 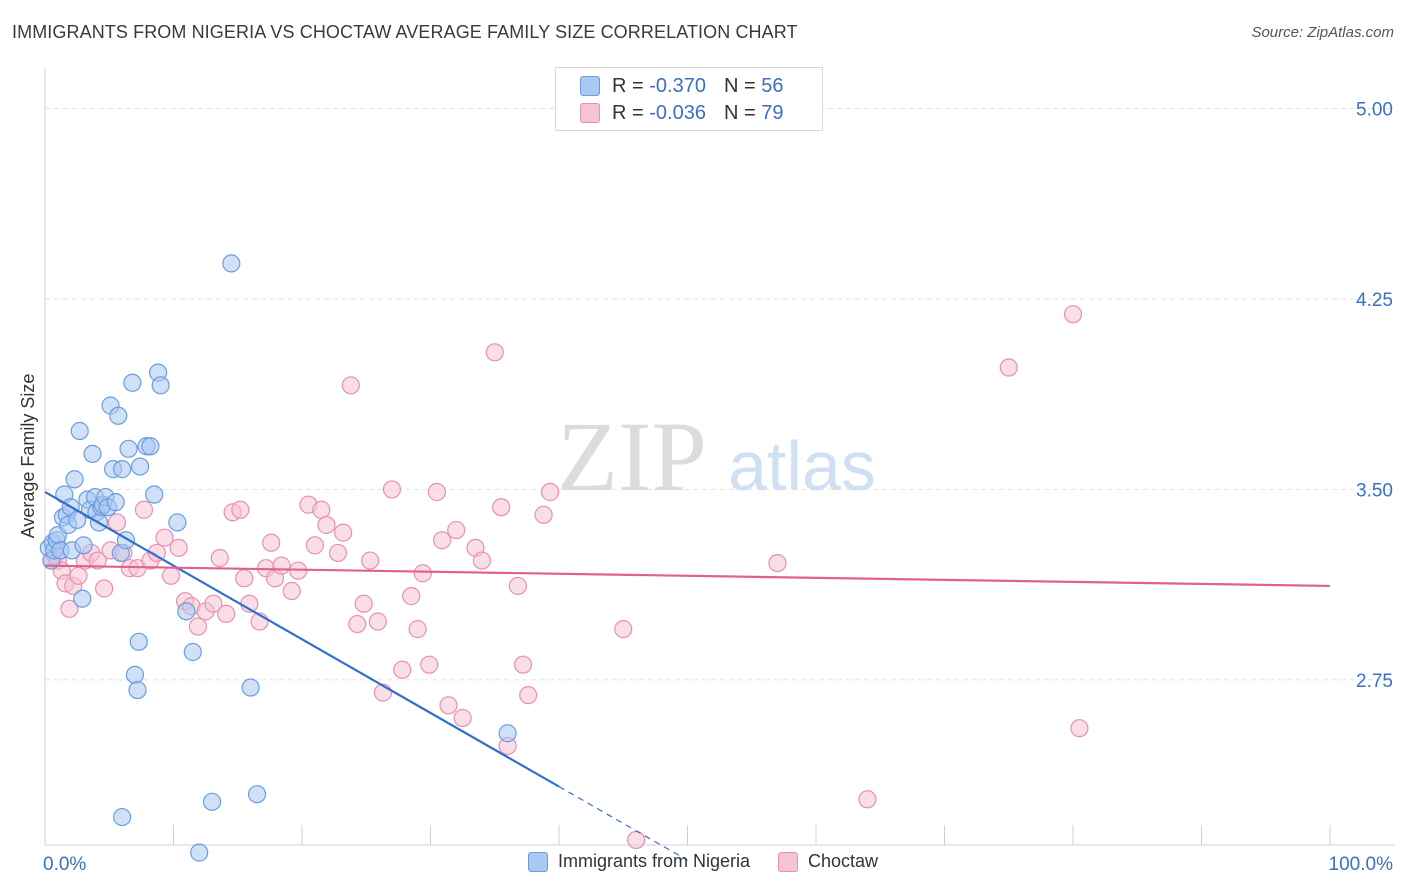 I want to click on r-label: R =, so click(x=628, y=85).